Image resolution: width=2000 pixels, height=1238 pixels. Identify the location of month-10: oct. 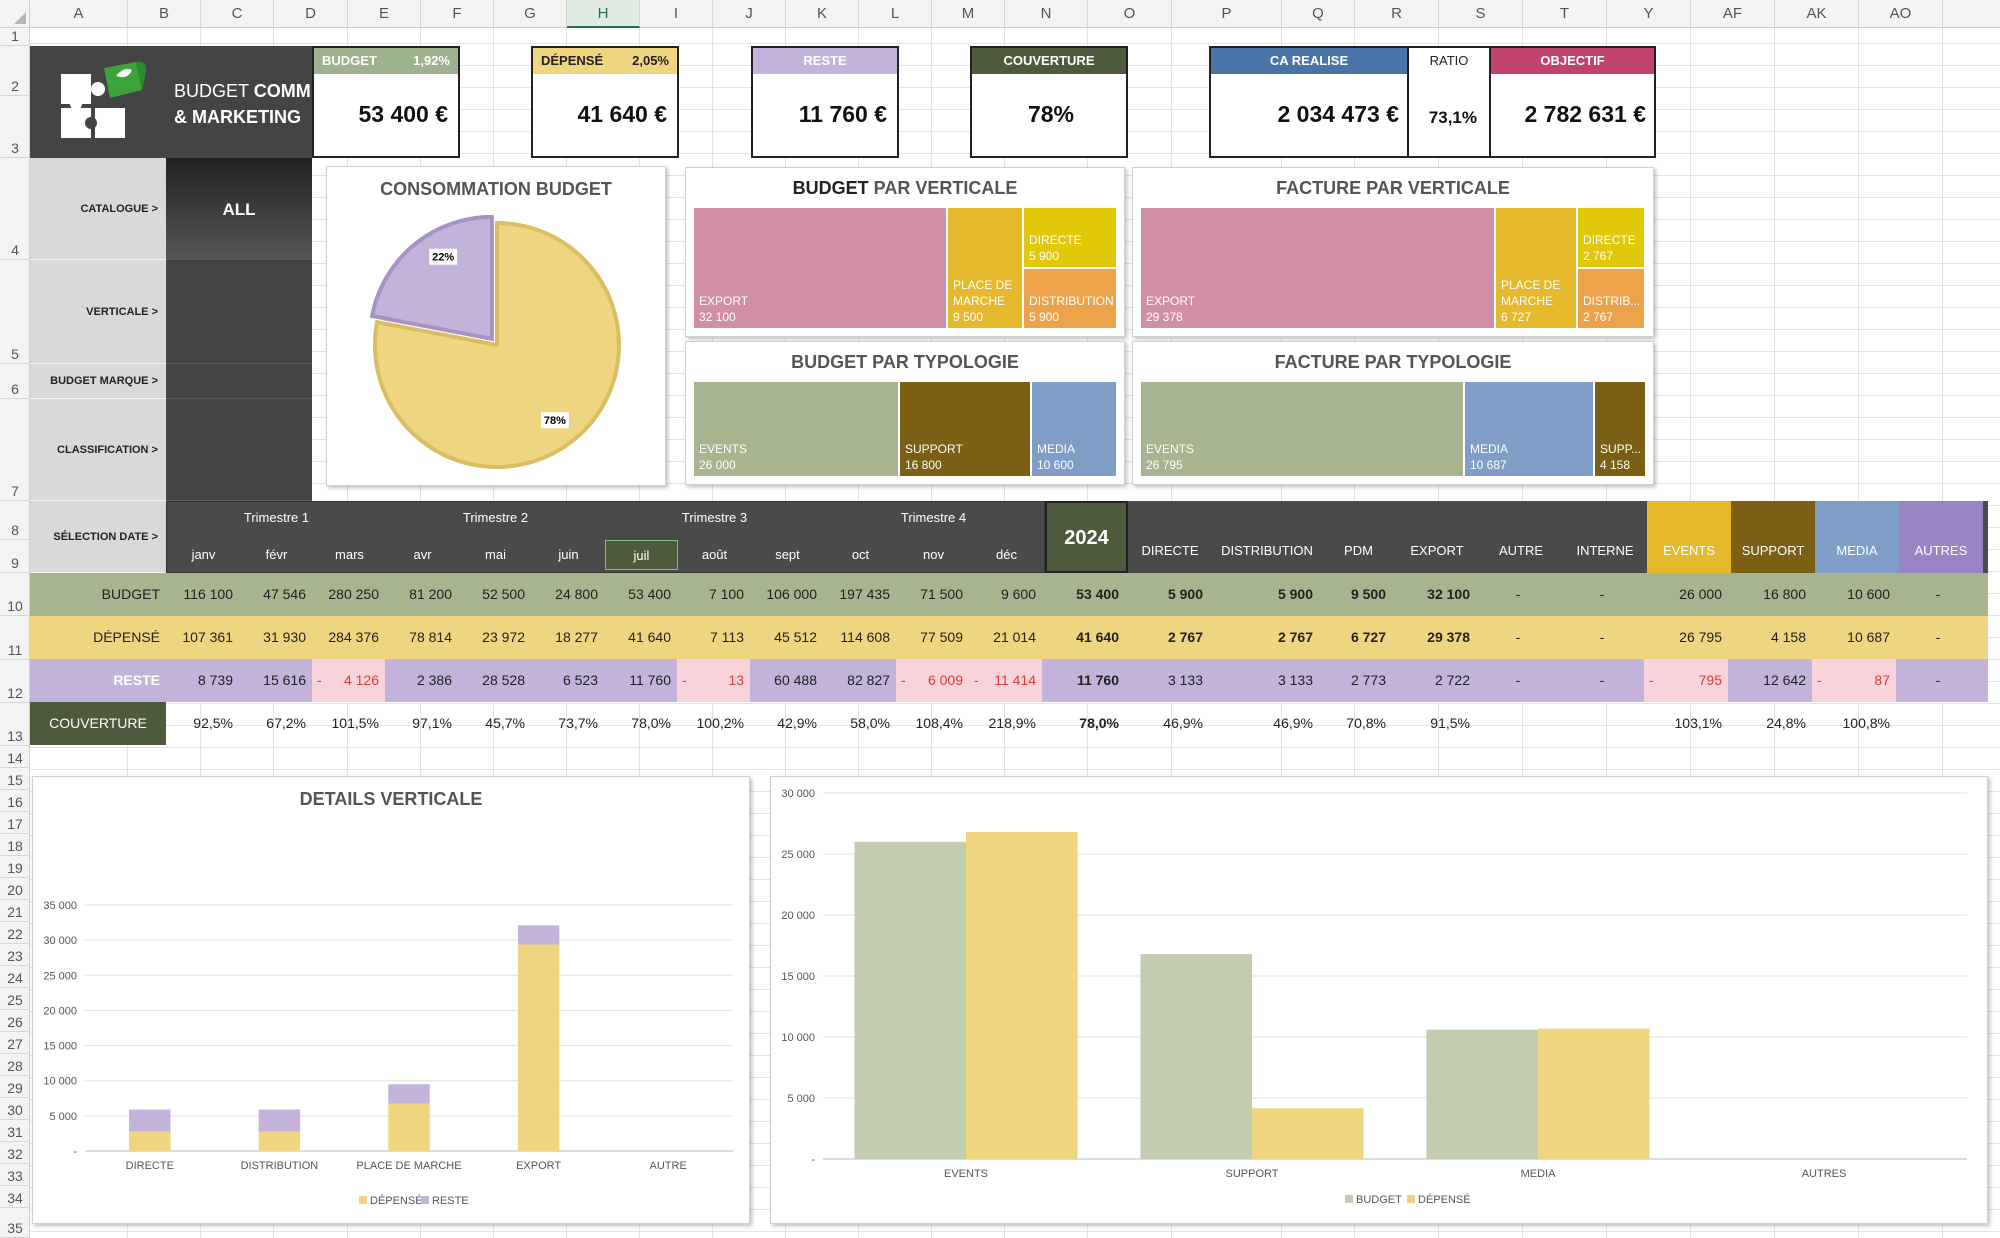
(860, 554).